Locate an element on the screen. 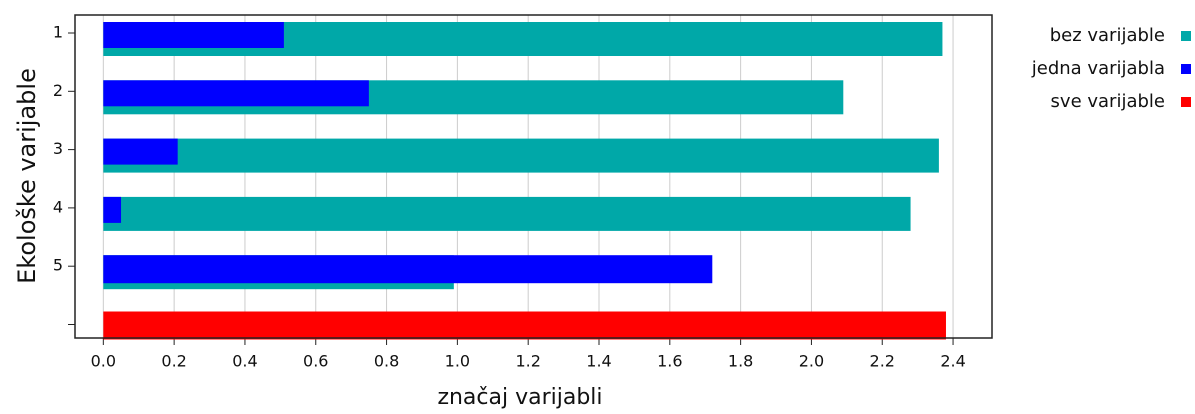  legend-label: sve varijable is located at coordinates (1108, 101).